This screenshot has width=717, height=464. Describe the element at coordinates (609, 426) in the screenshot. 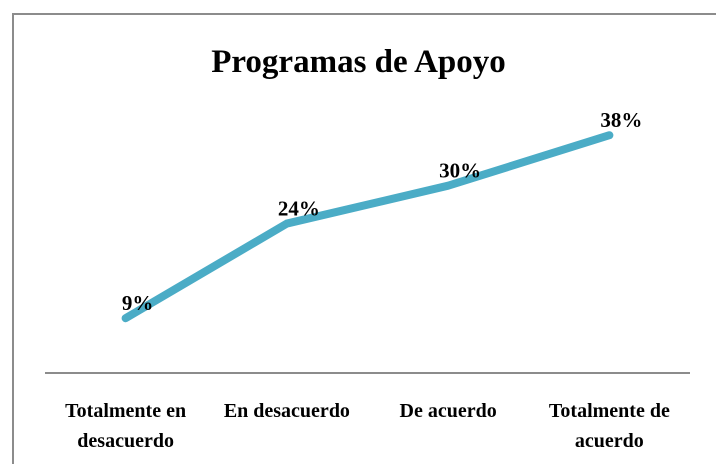

I see `x-tick-label: Totalmente de acuerdo` at that location.